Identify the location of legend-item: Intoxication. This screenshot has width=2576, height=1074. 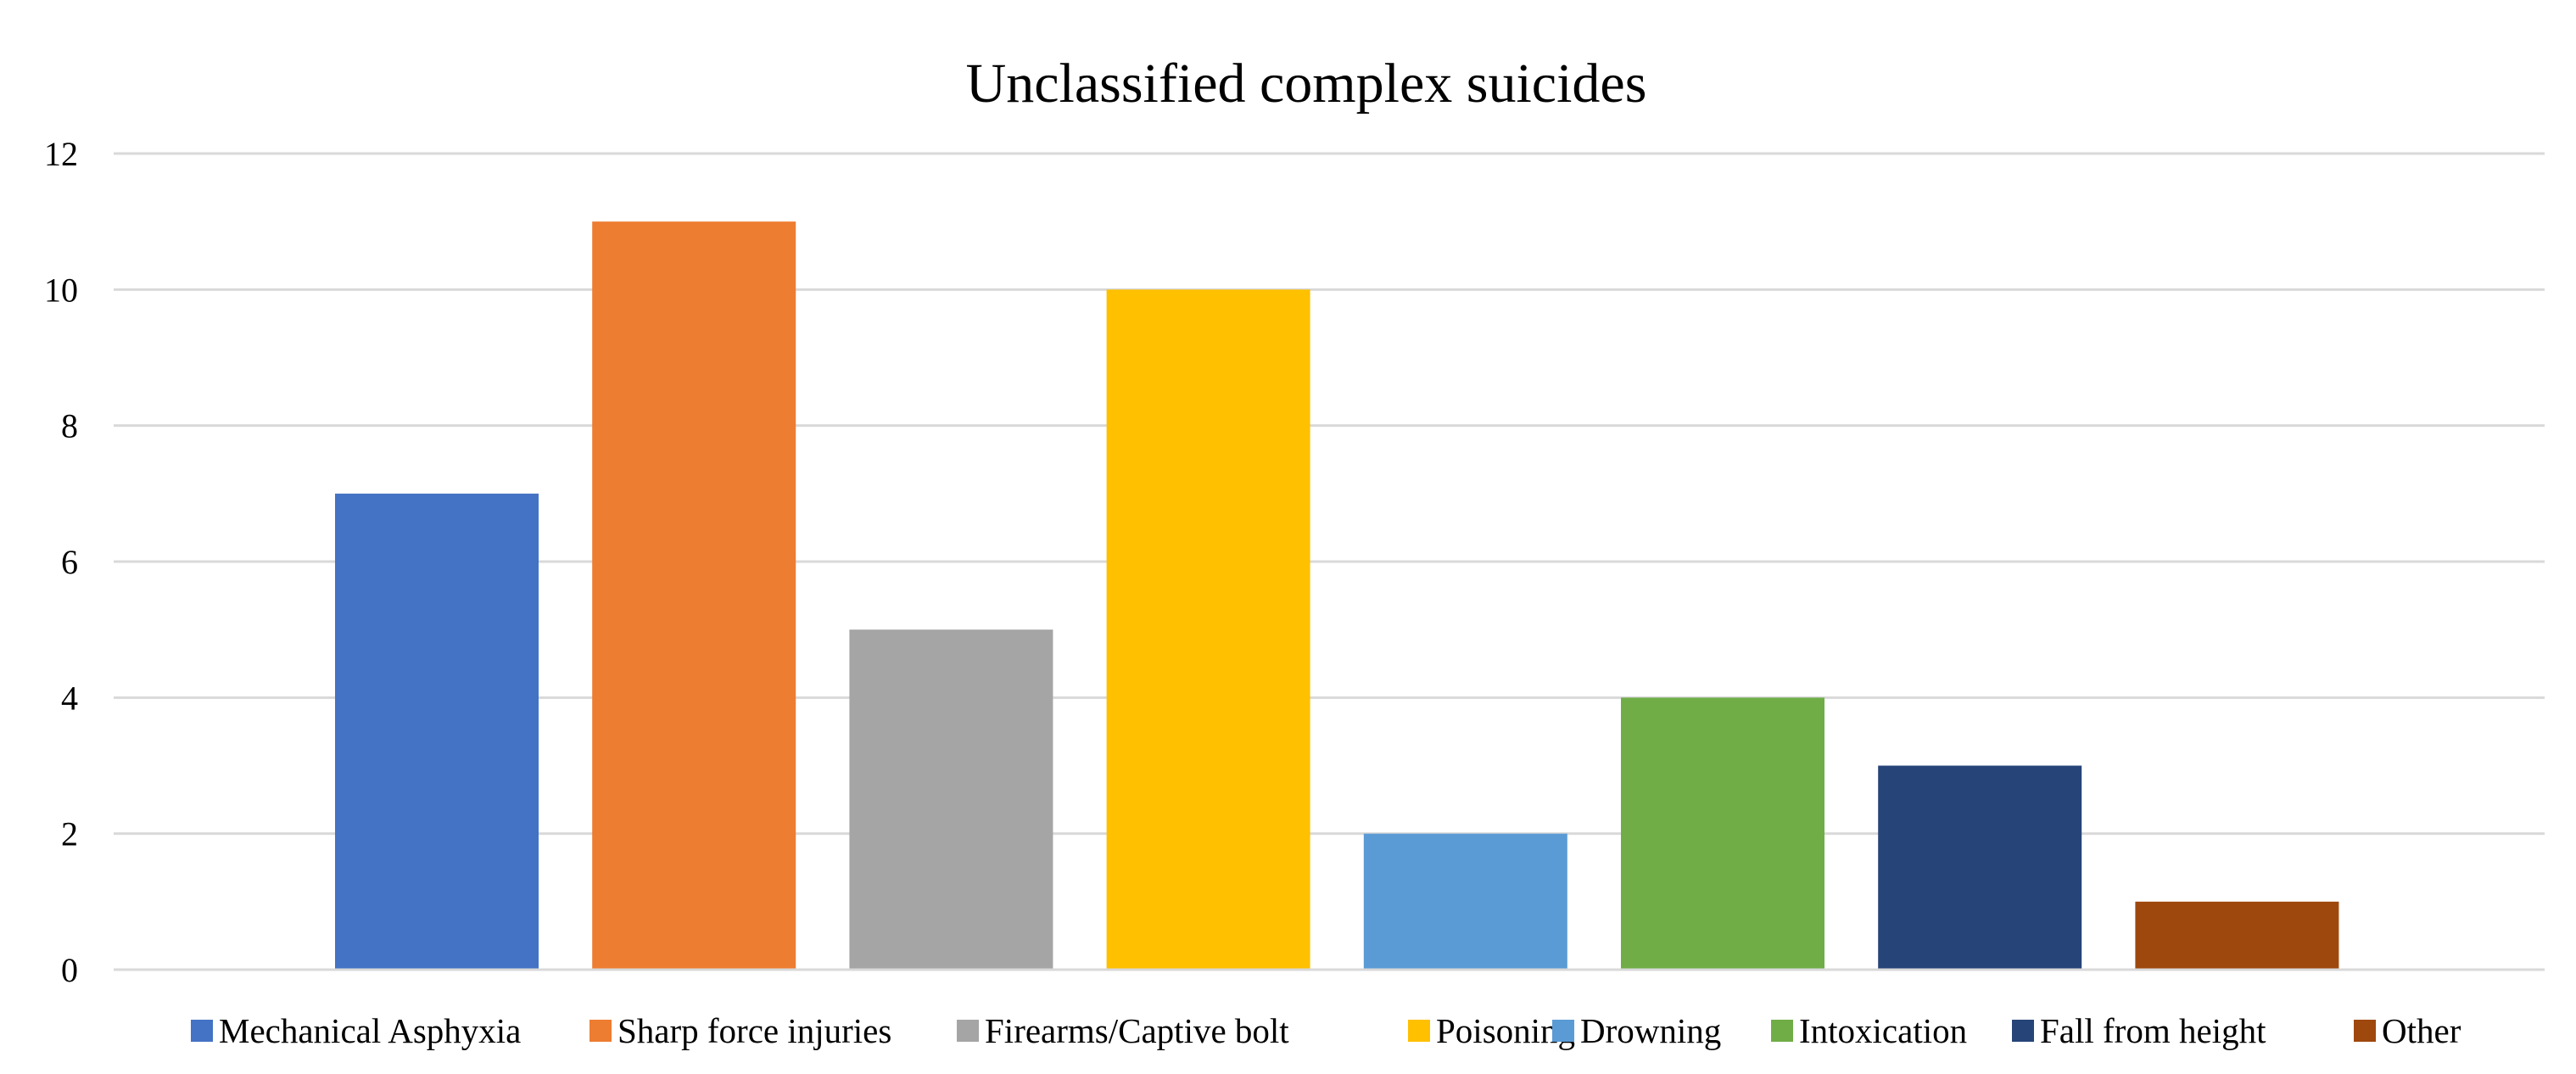
(1869, 1030).